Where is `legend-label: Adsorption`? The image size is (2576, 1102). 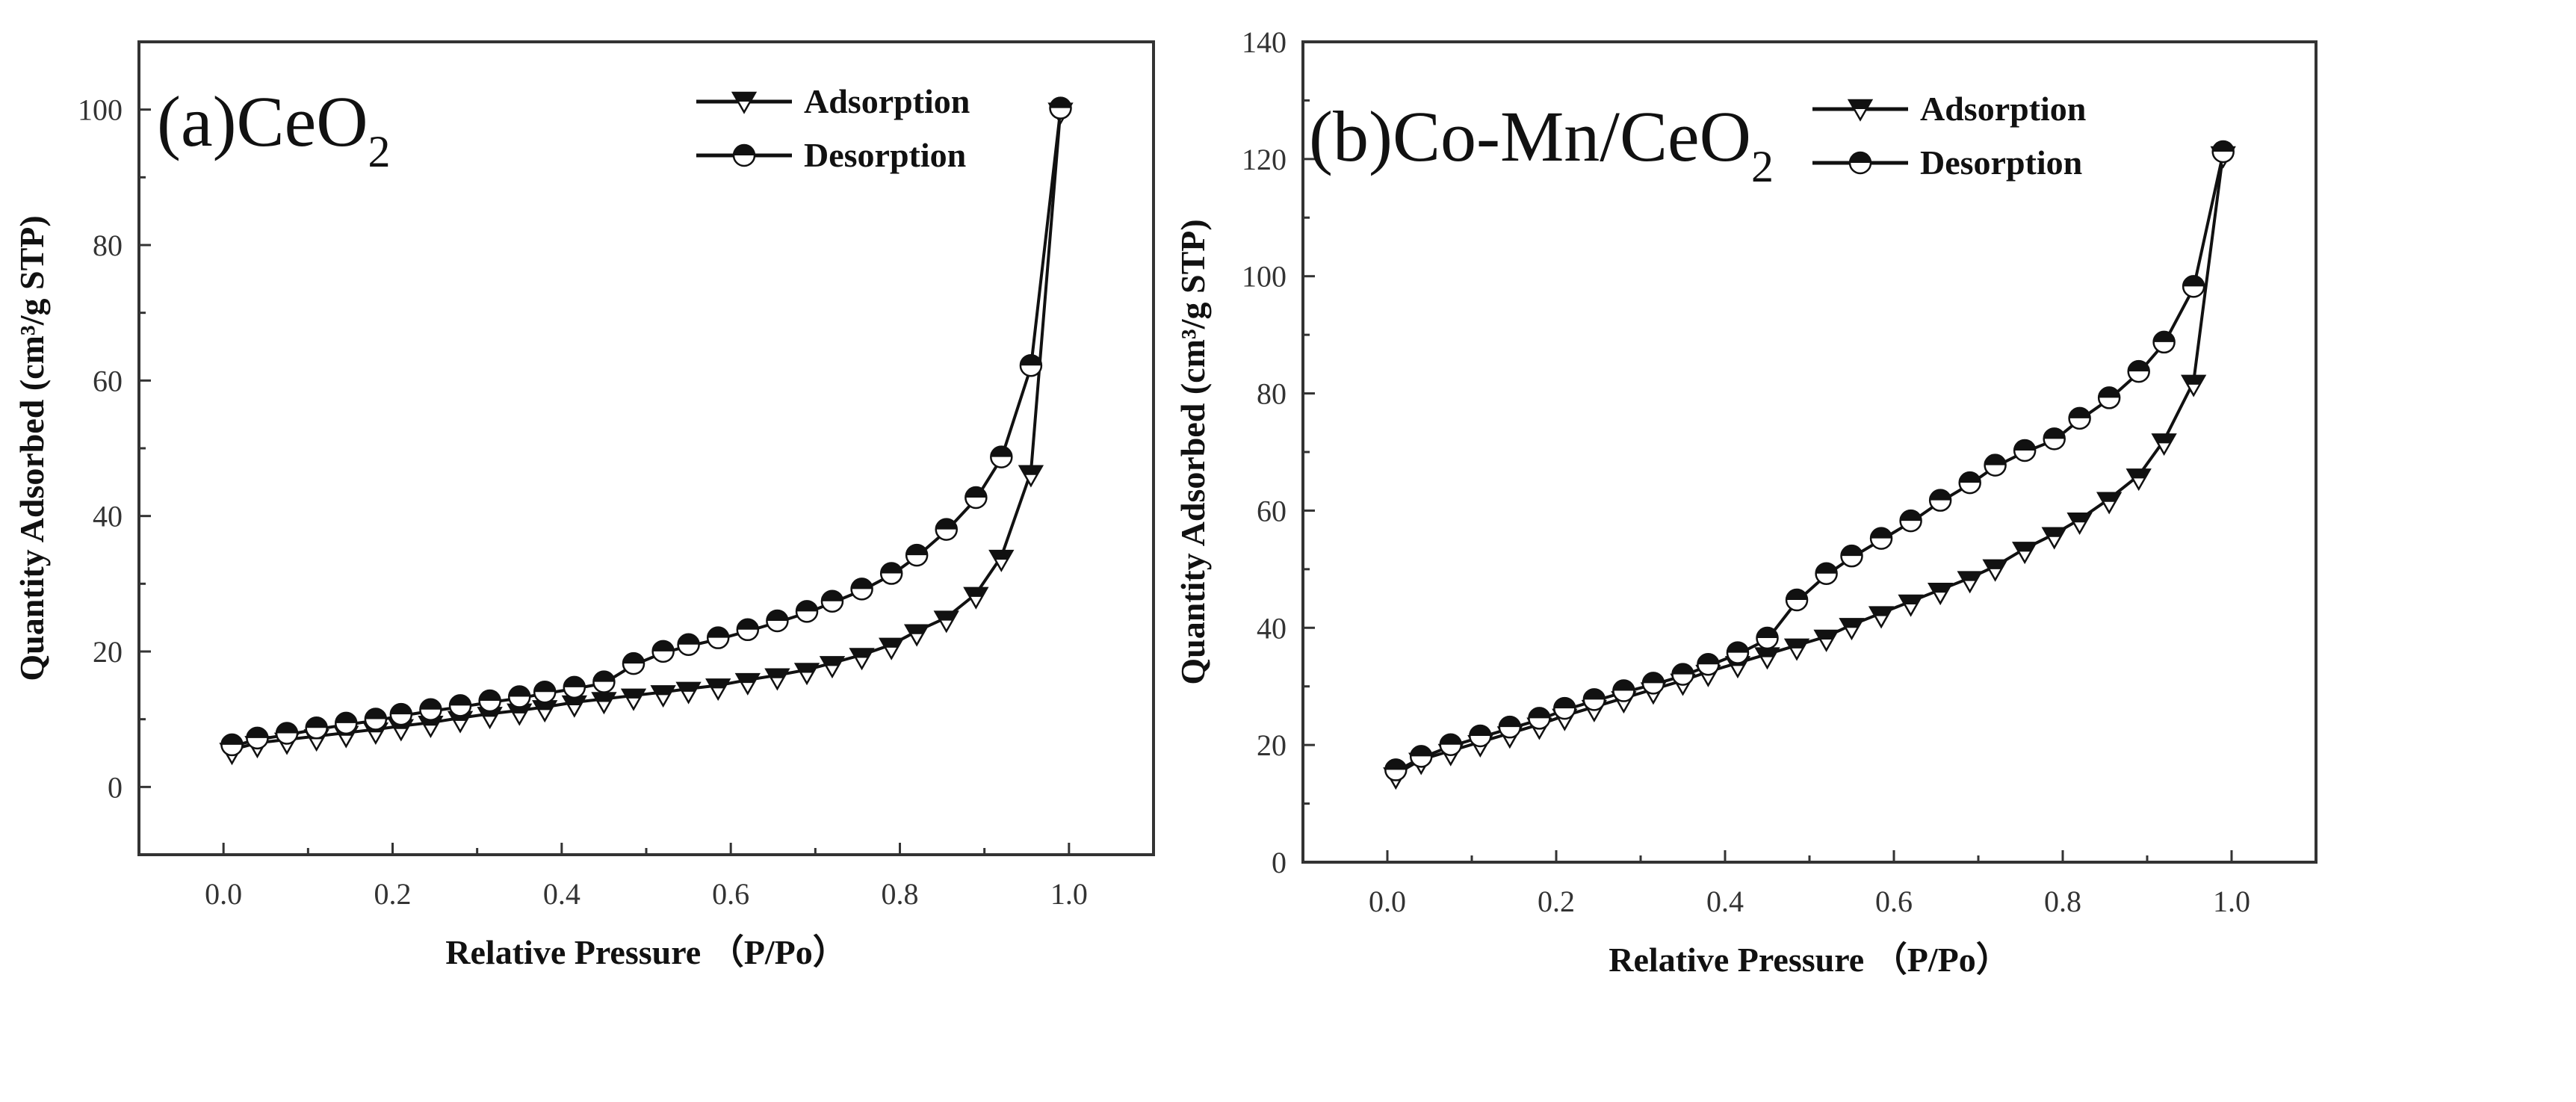 legend-label: Adsorption is located at coordinates (887, 101).